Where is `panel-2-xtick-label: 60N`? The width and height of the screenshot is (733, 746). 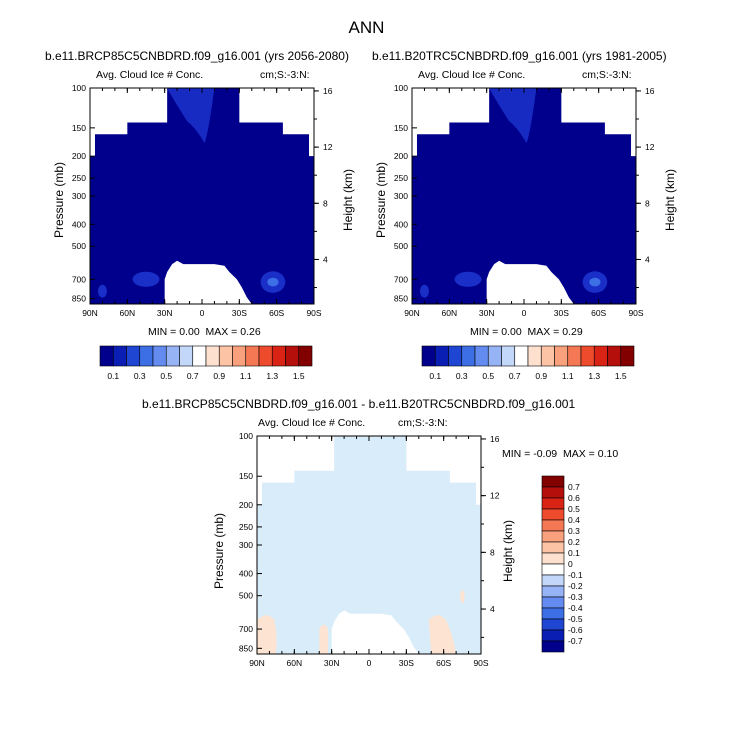
panel-2-xtick-label: 60N is located at coordinates (450, 313).